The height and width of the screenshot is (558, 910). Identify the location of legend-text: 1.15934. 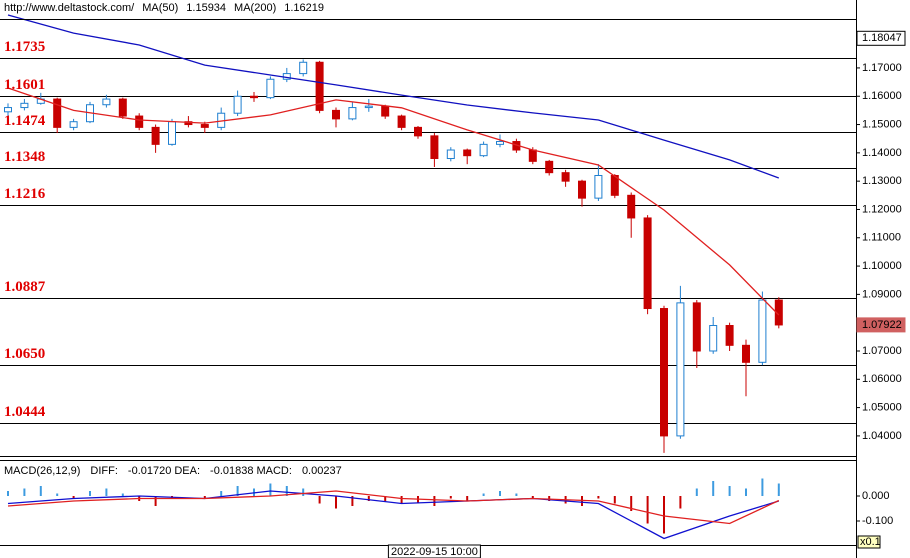
(206, 8).